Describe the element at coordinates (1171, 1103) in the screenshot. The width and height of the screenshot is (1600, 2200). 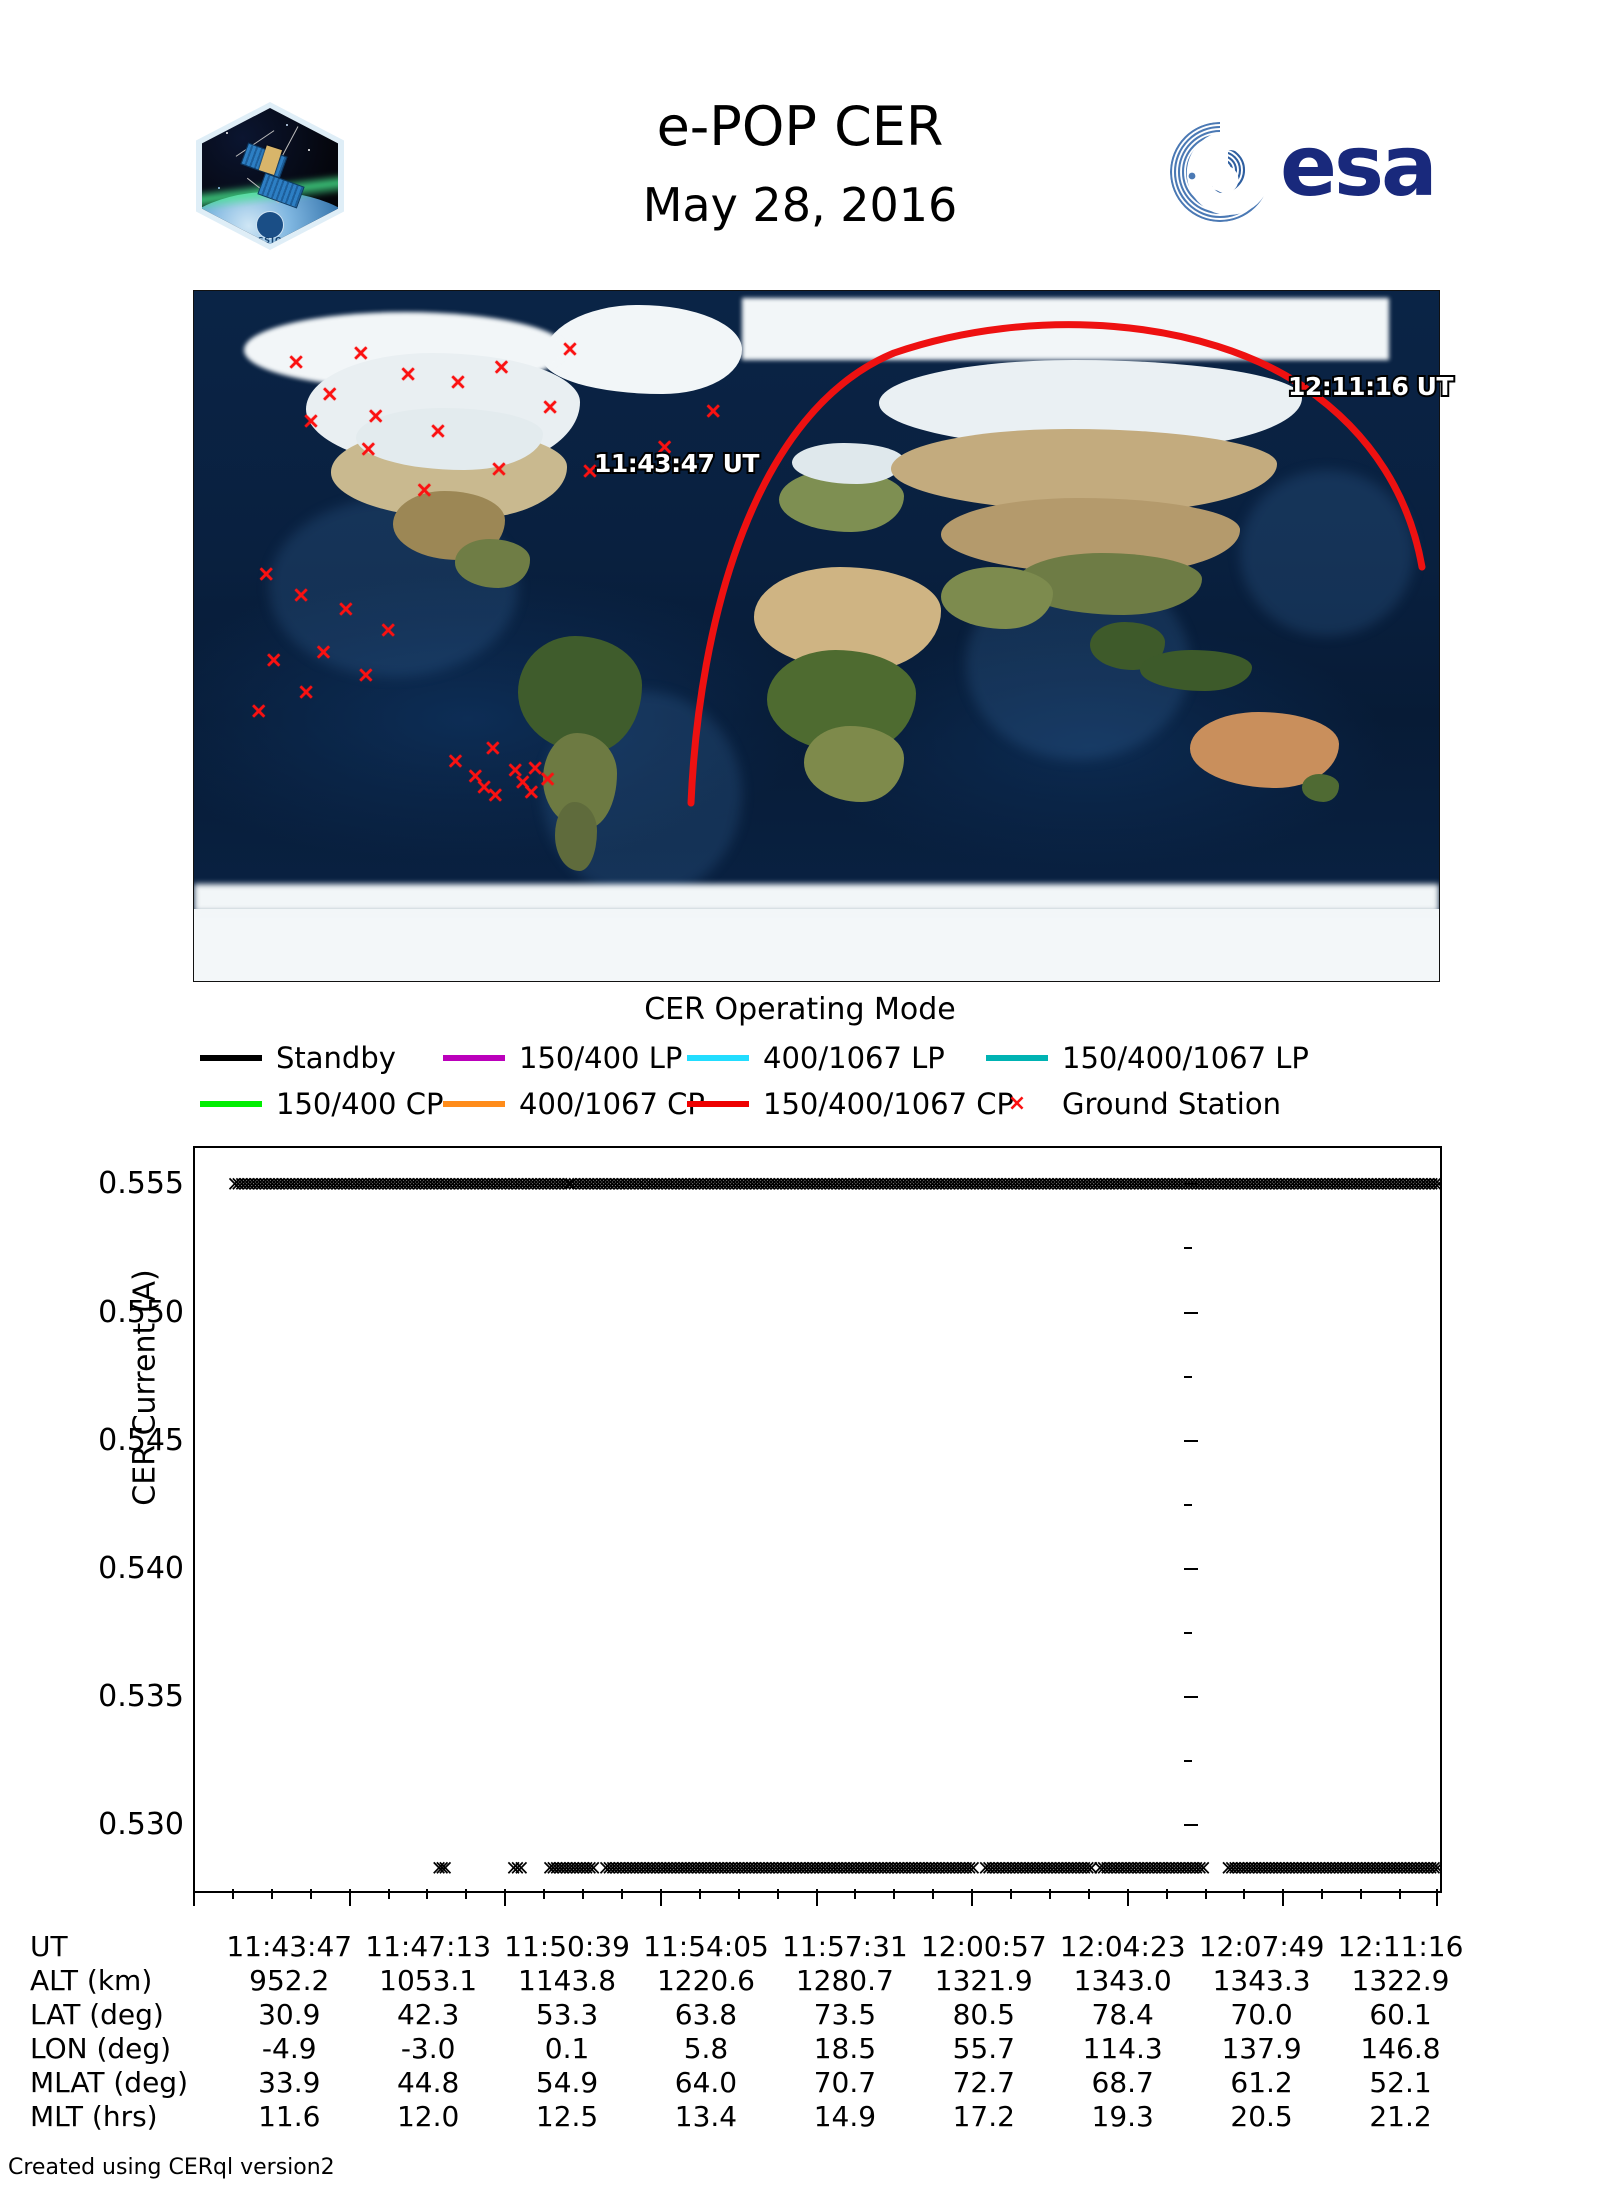
I see `legend-label: Ground Station` at that location.